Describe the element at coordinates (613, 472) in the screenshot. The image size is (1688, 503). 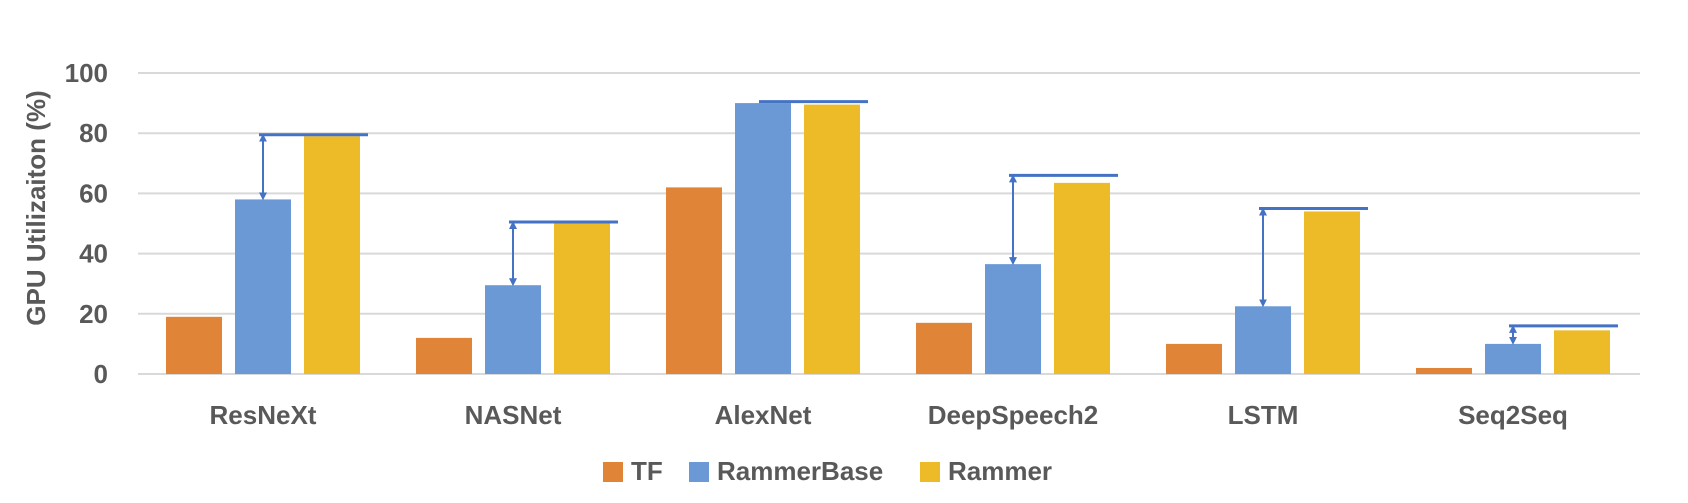
I see `legend-swatch-tf` at that location.